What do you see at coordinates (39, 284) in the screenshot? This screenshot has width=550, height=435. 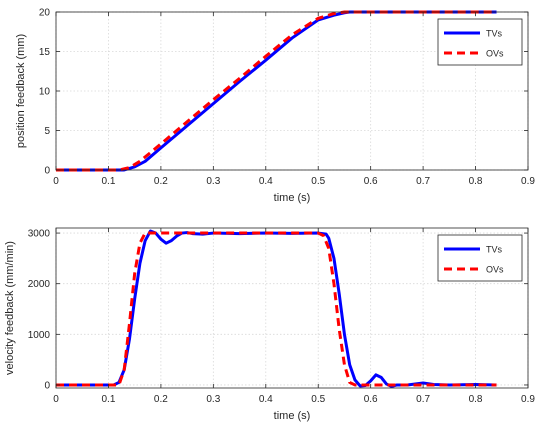 I see `chart2-ytick-label-2: 2000` at bounding box center [39, 284].